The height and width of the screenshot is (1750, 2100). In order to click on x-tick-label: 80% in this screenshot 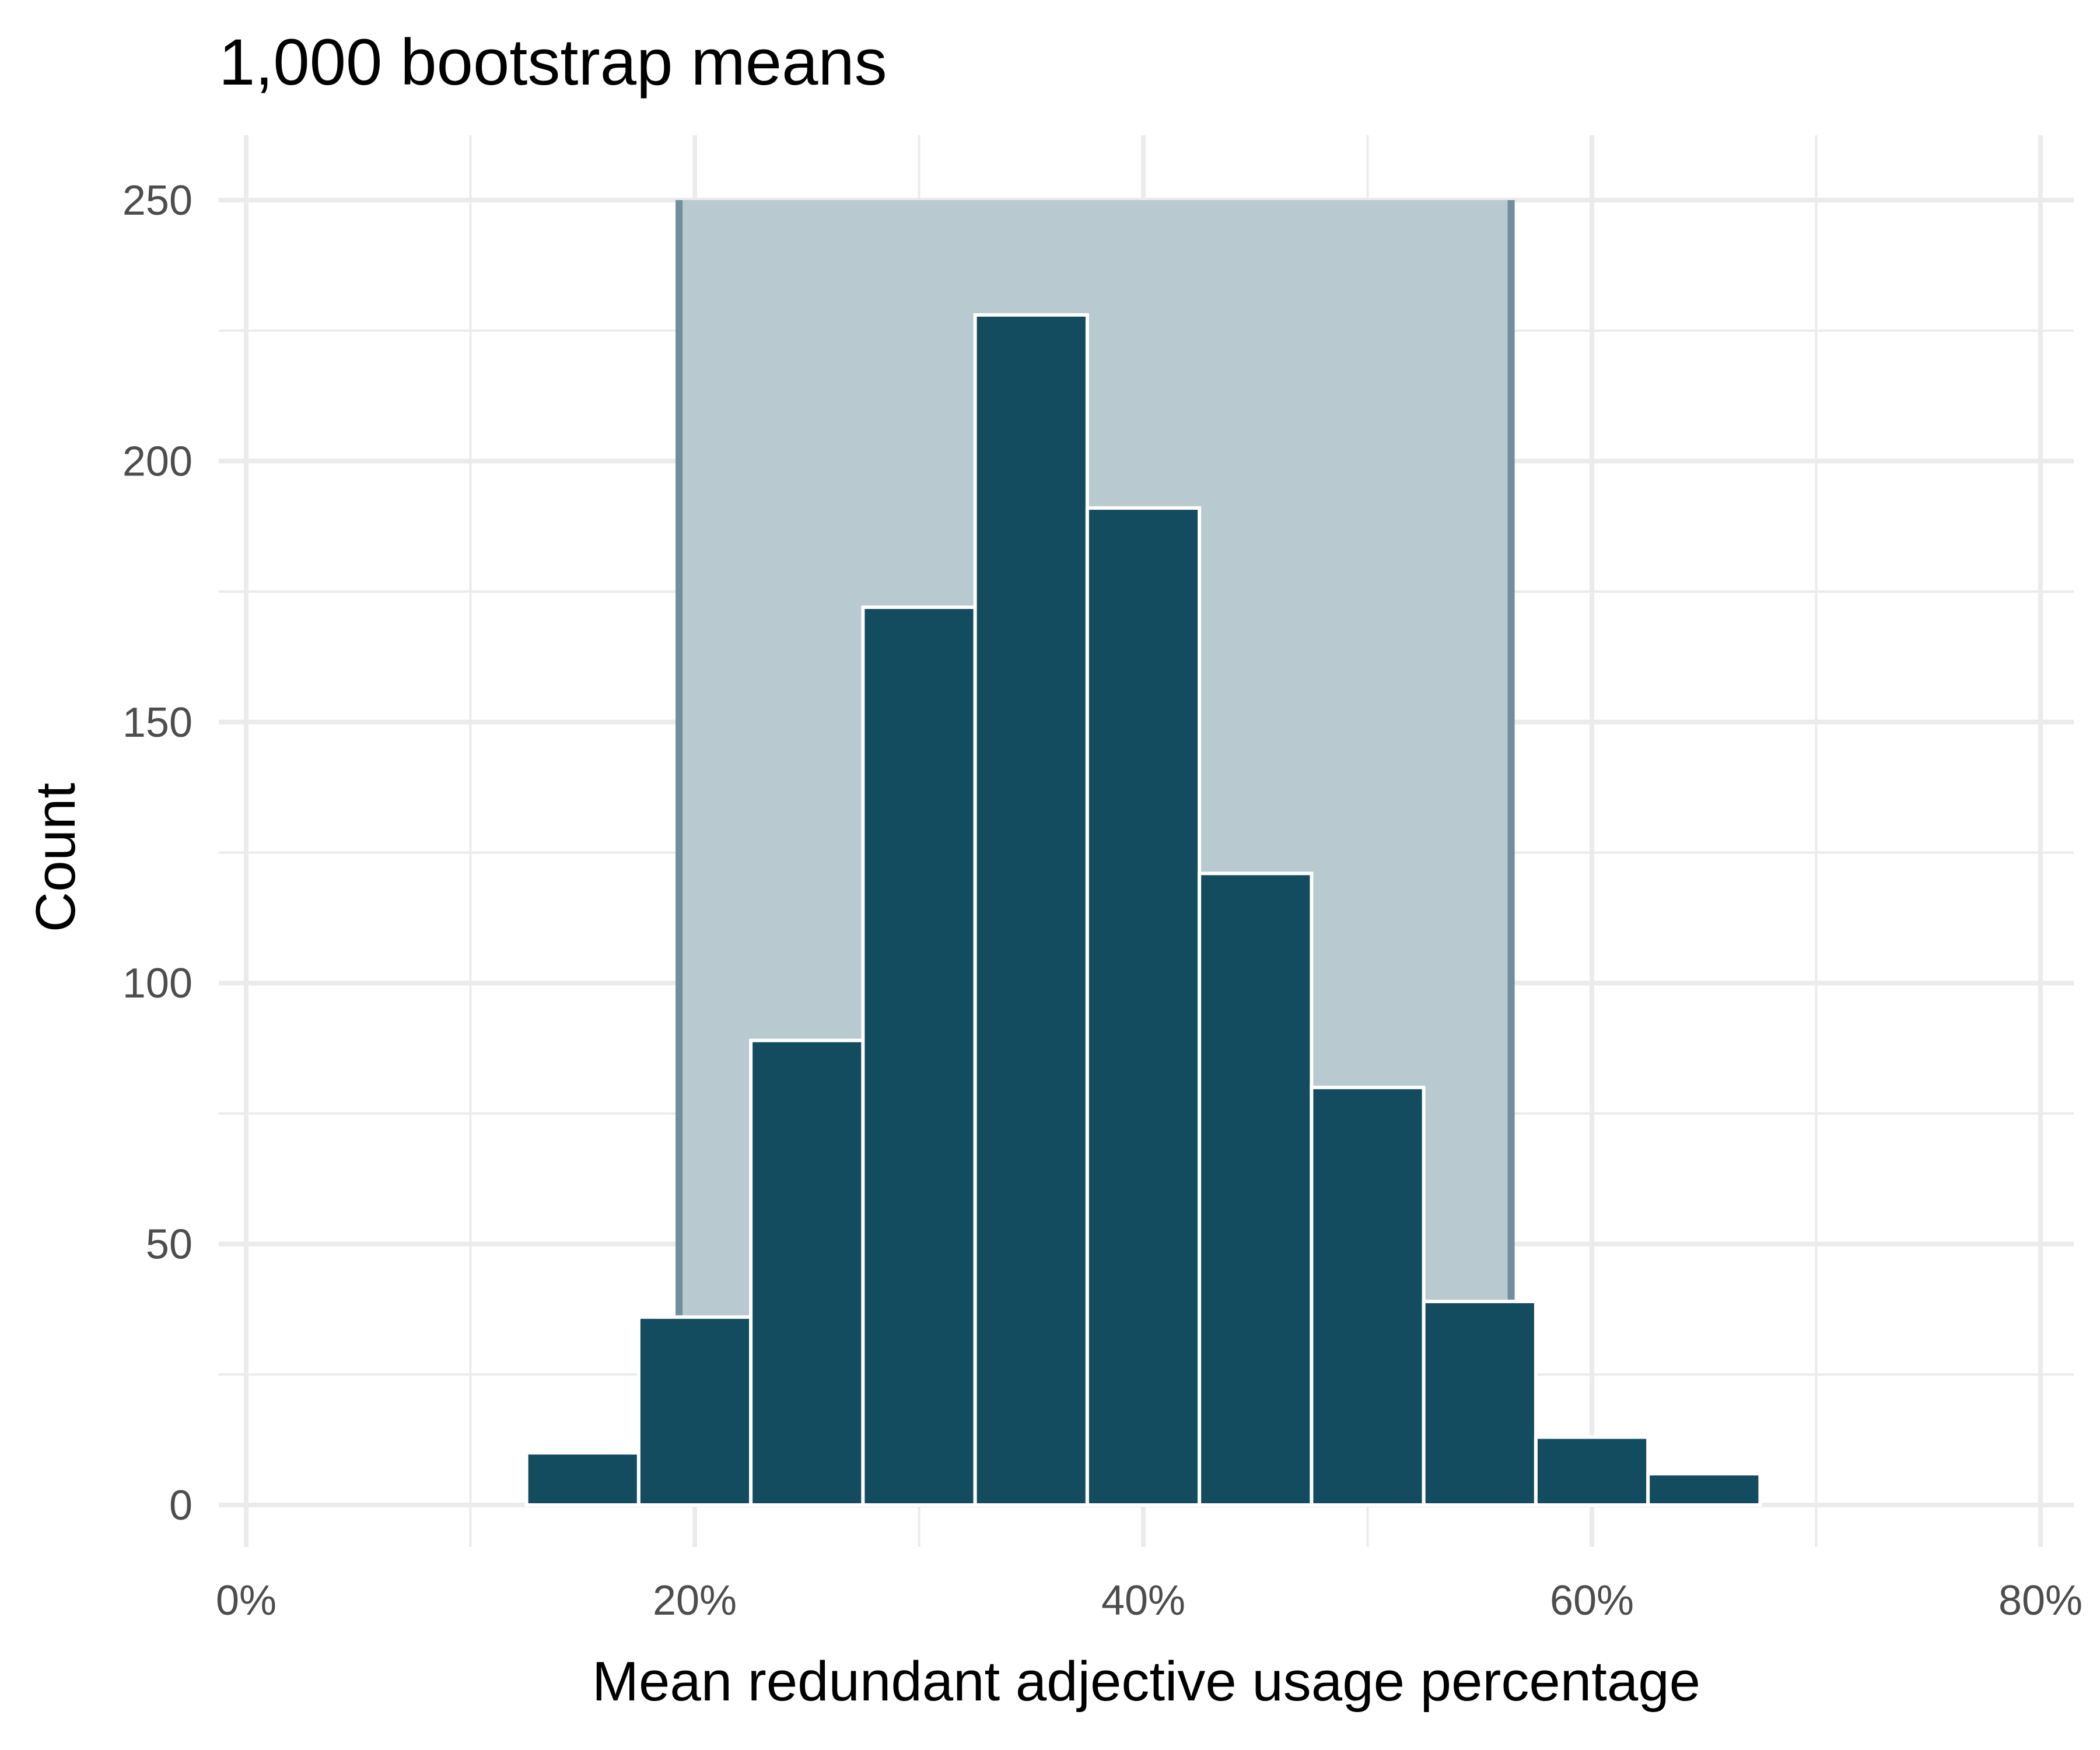, I will do `click(2041, 1601)`.